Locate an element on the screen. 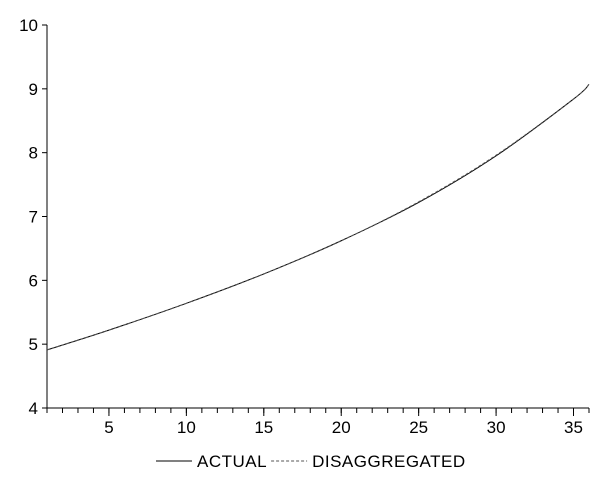 This screenshot has width=595, height=483. x-axis-ticks: 5 10 15 20 25 30 35 is located at coordinates (318, 422).